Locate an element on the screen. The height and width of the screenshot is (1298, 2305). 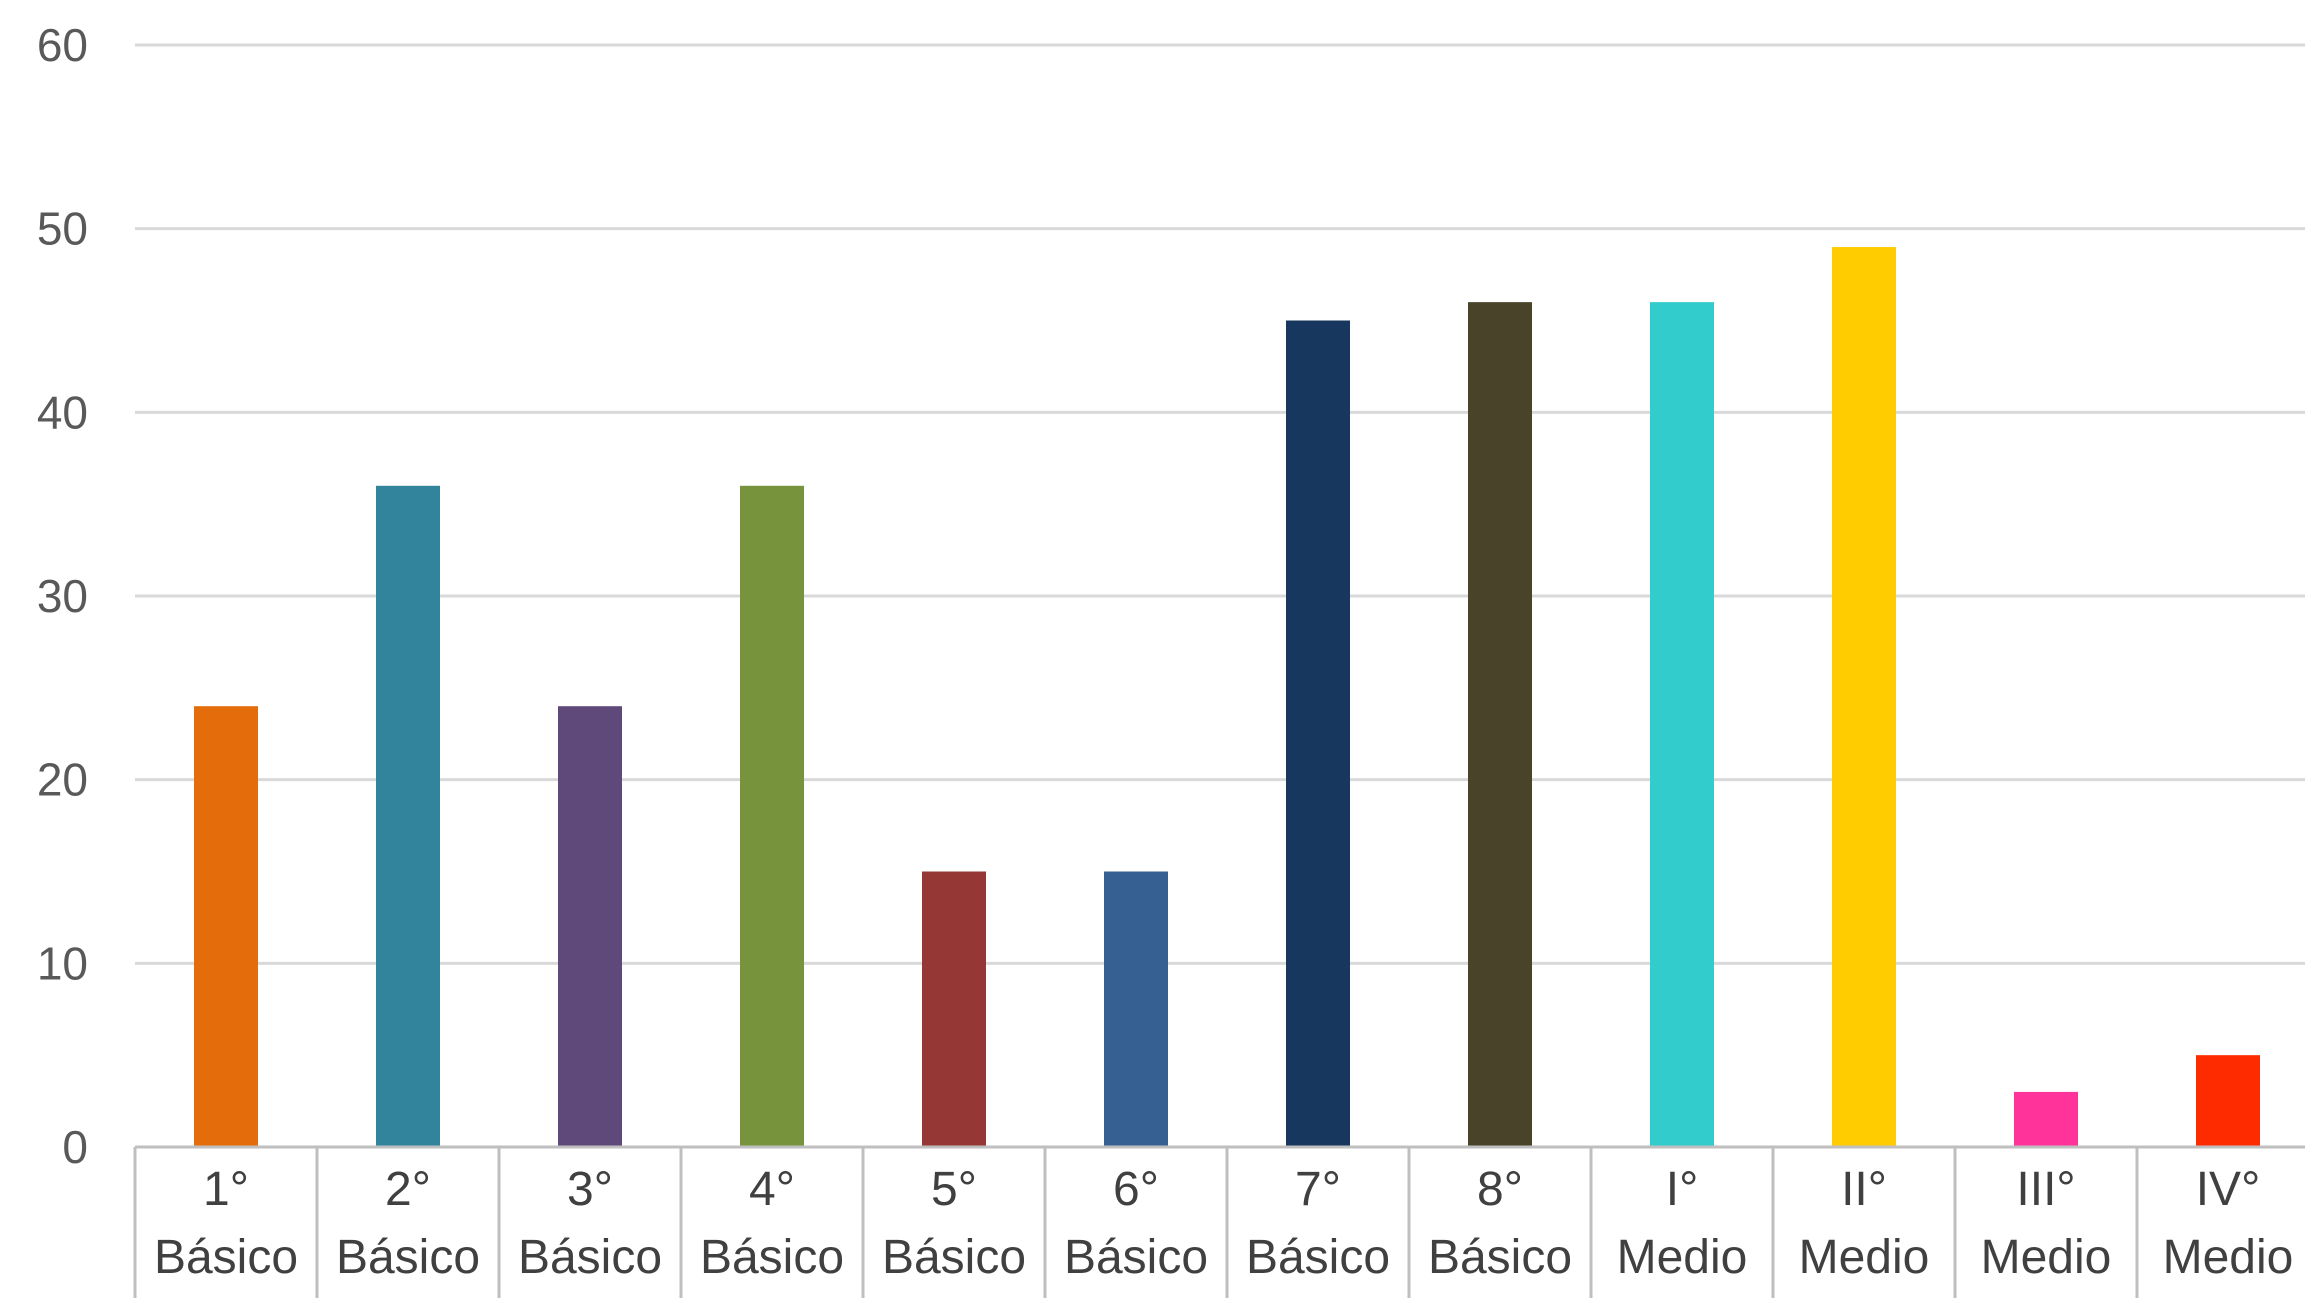
y-axis: 0 10 20 30 40 50 60 is located at coordinates (62, 596).